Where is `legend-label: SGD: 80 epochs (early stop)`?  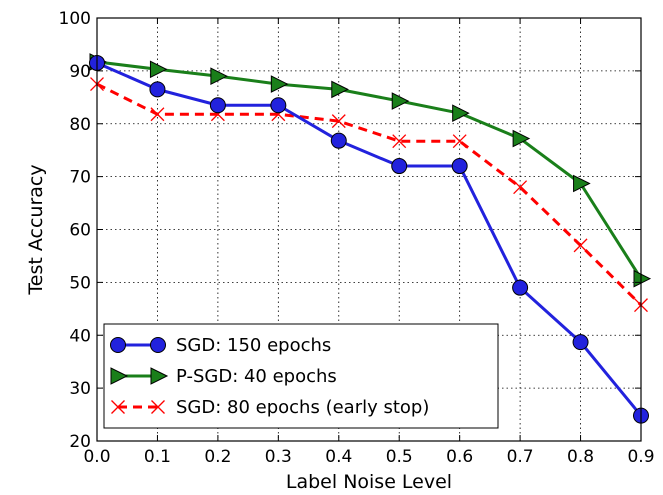
legend-label: SGD: 80 epochs (early stop) is located at coordinates (302, 407).